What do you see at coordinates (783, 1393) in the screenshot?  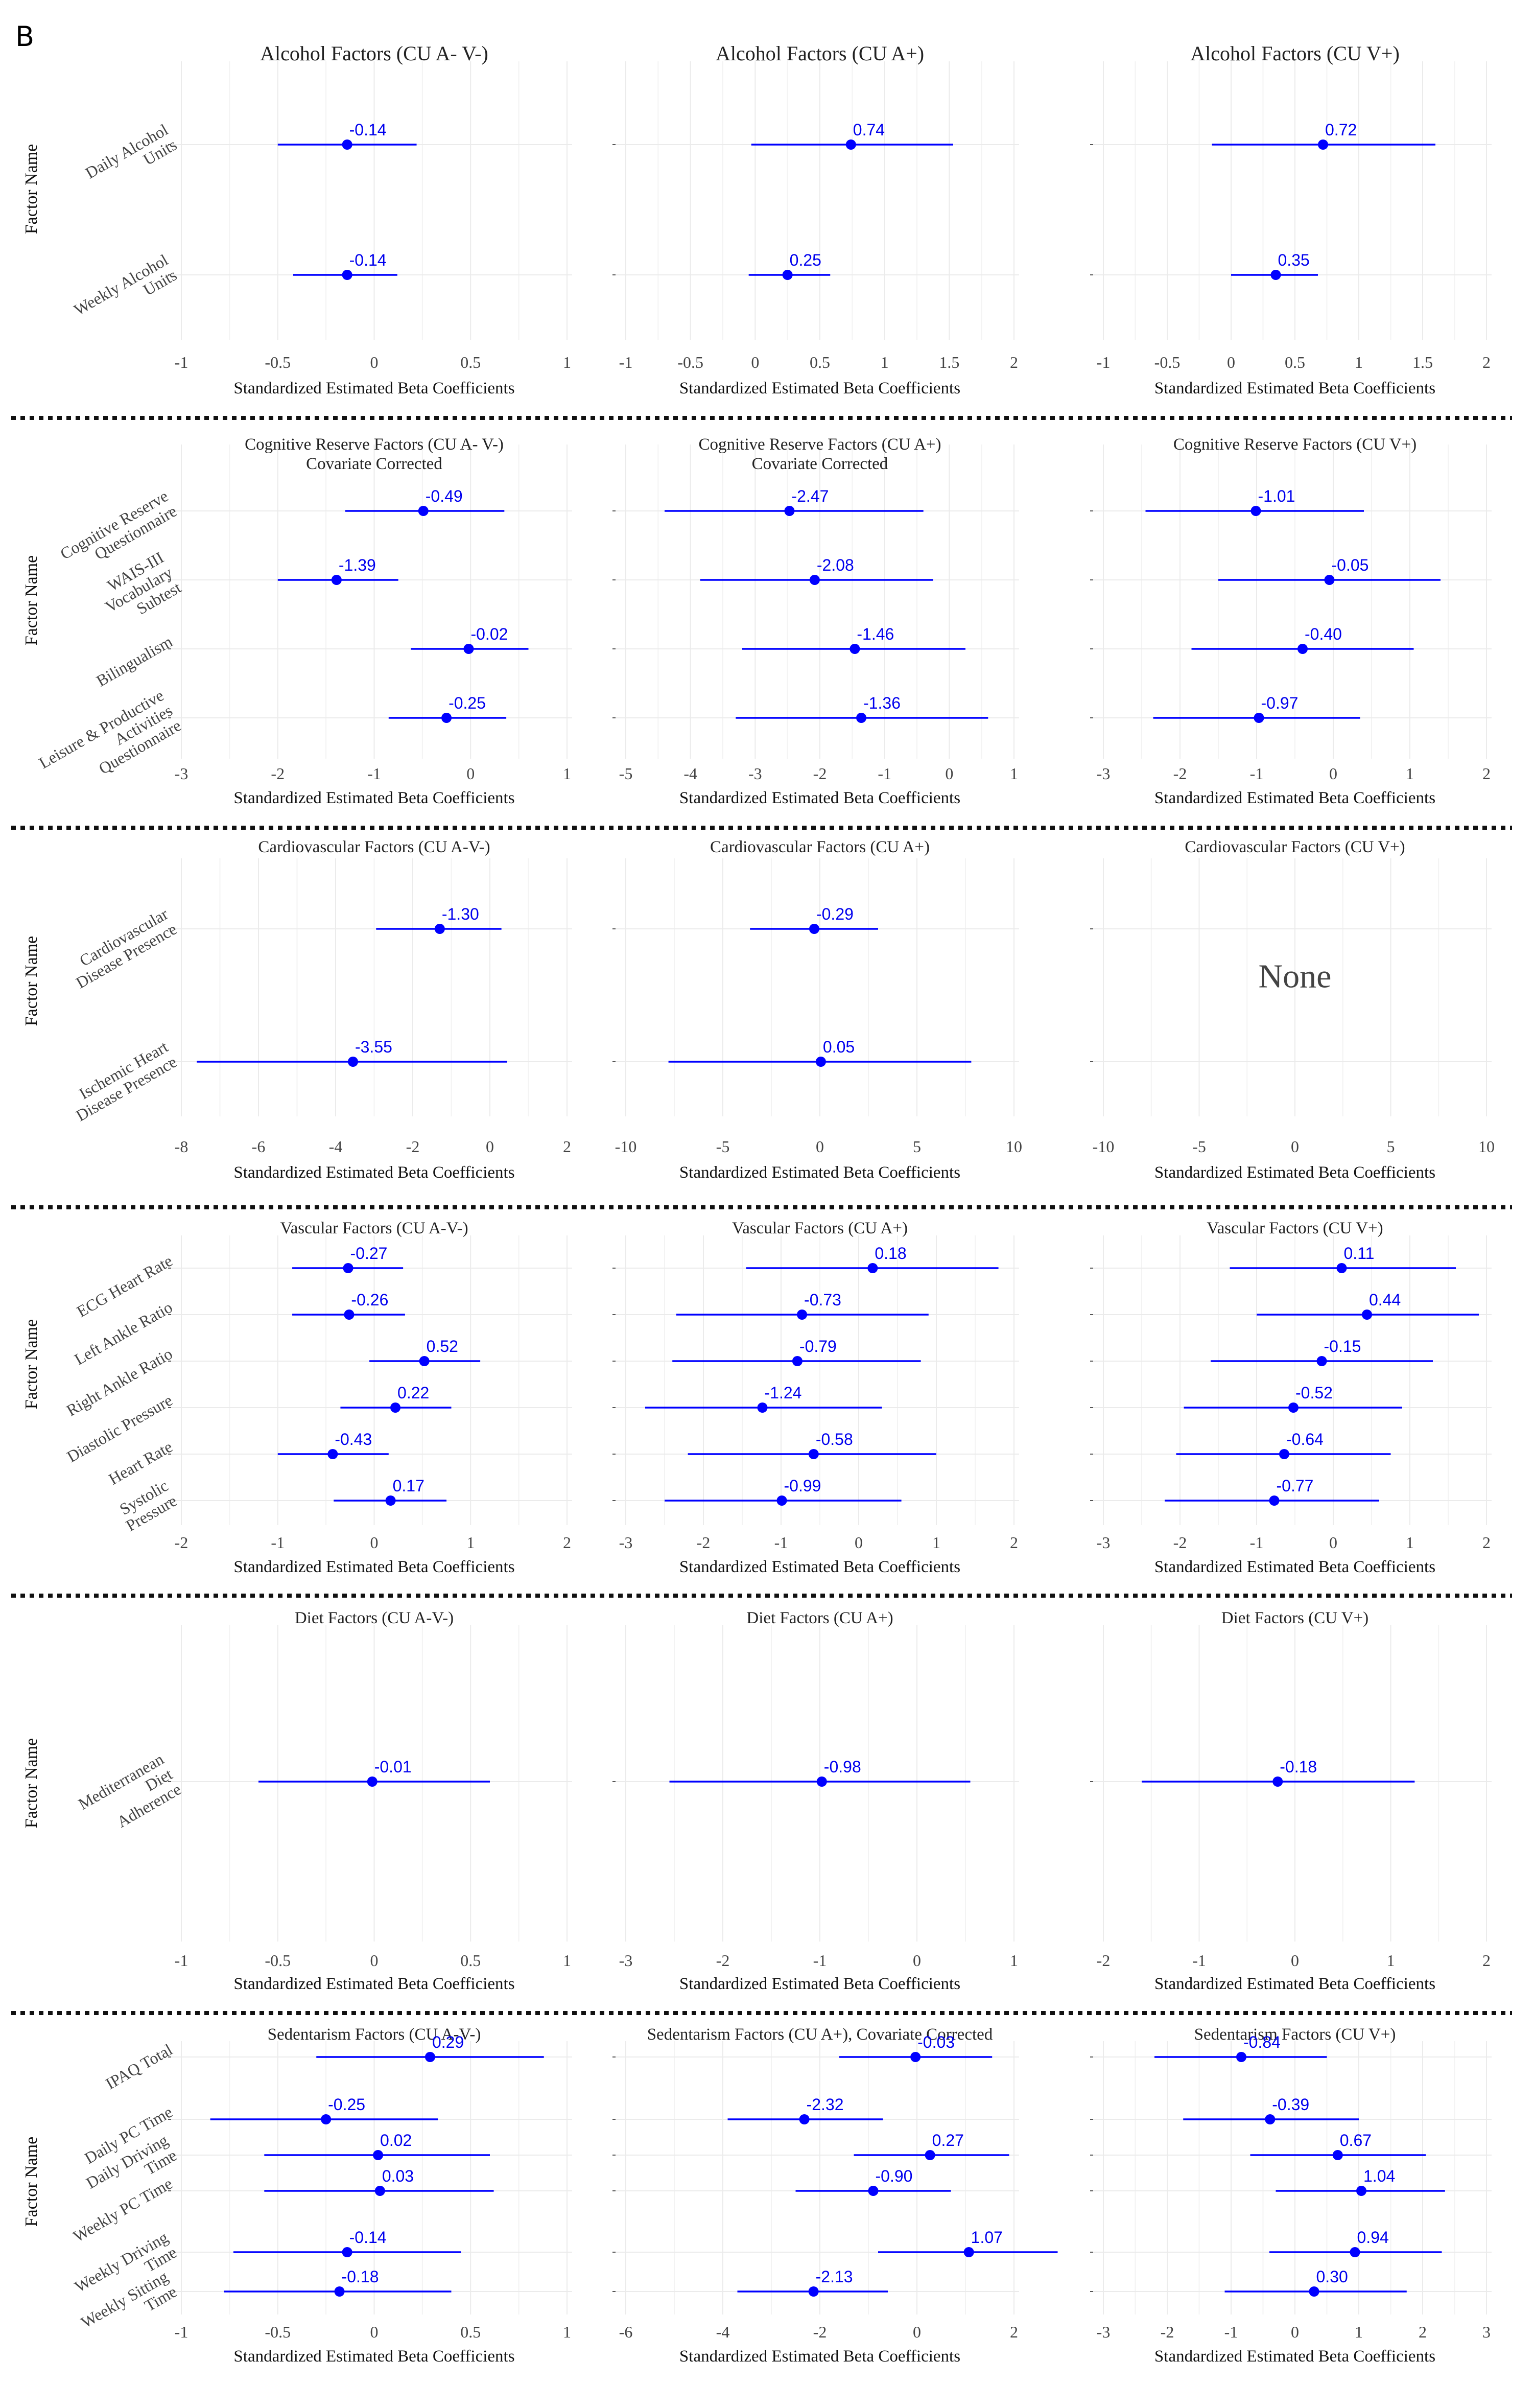 I see `estimate-label: -1.24` at bounding box center [783, 1393].